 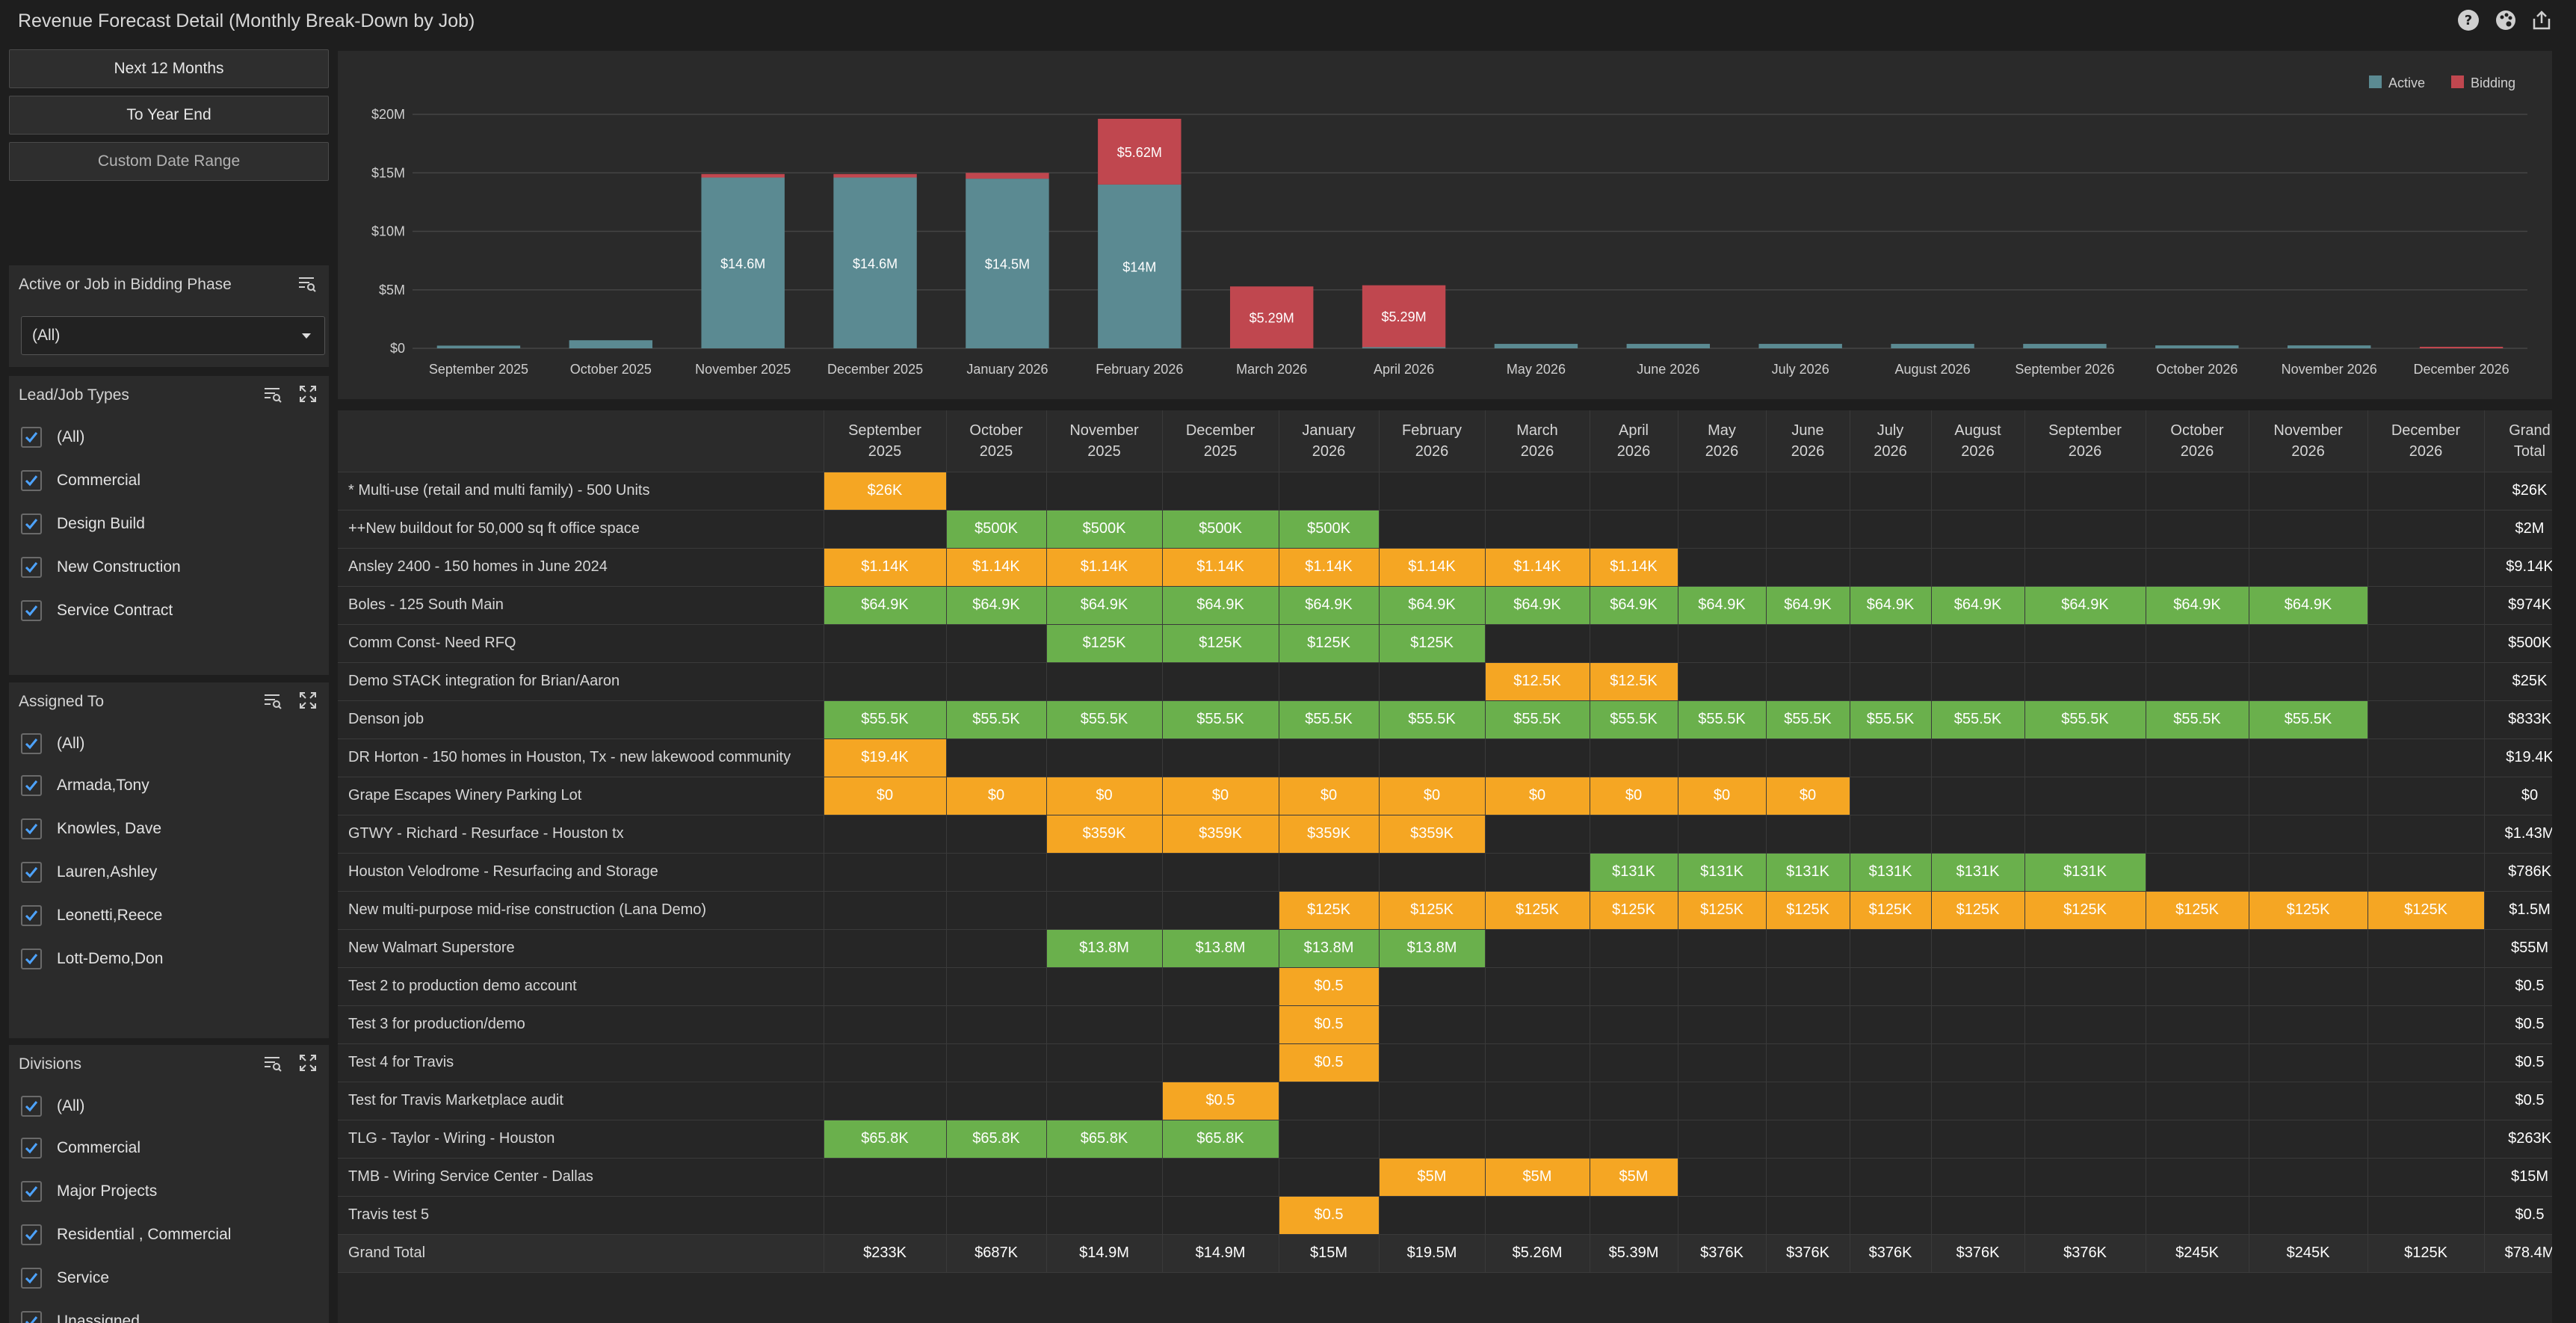 What do you see at coordinates (1433, 441) in the screenshot?
I see `column-header: February 2026` at bounding box center [1433, 441].